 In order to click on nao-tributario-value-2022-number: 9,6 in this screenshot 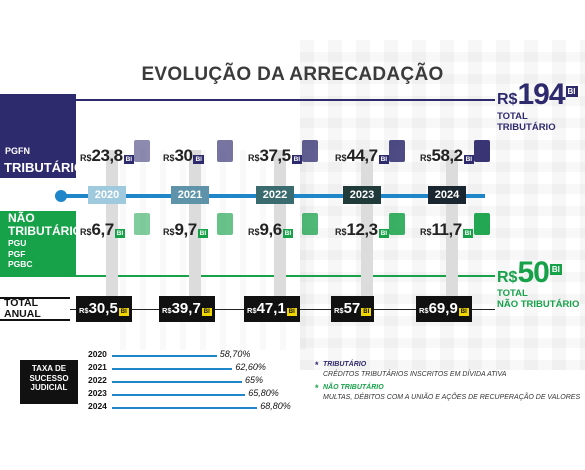, I will do `click(271, 229)`.